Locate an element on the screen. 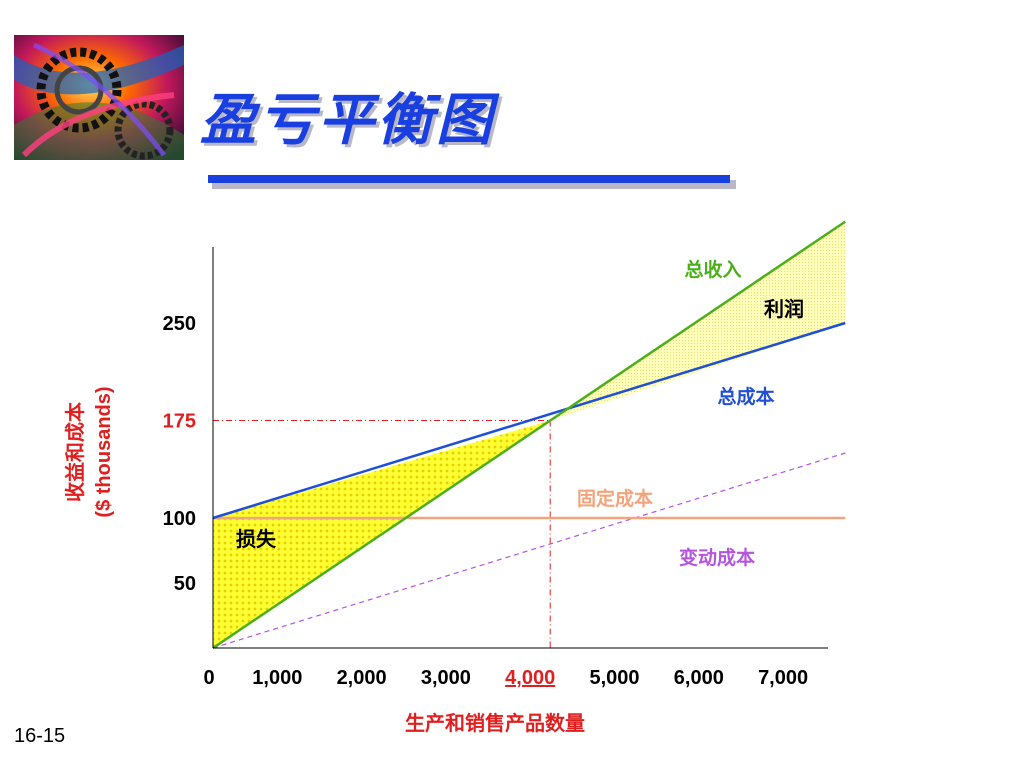 The image size is (1024, 768). y-tick-label: 250 is located at coordinates (179, 324).